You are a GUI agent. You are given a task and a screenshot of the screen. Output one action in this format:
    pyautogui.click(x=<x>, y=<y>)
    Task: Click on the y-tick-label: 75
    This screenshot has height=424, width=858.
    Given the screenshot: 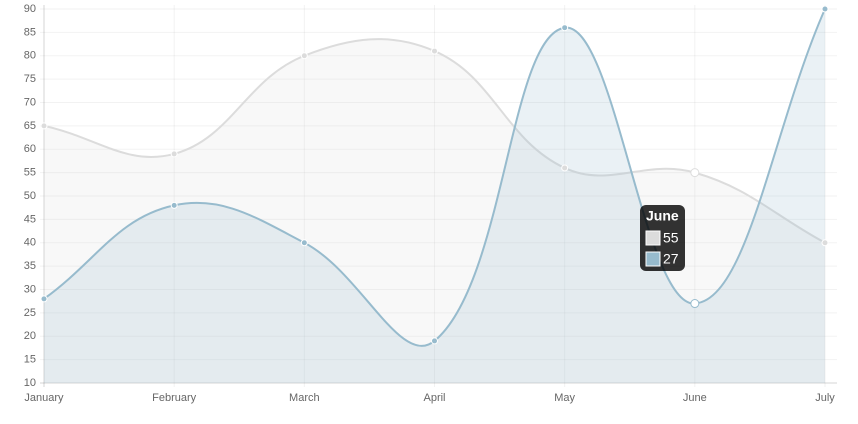 What is the action you would take?
    pyautogui.click(x=30, y=79)
    